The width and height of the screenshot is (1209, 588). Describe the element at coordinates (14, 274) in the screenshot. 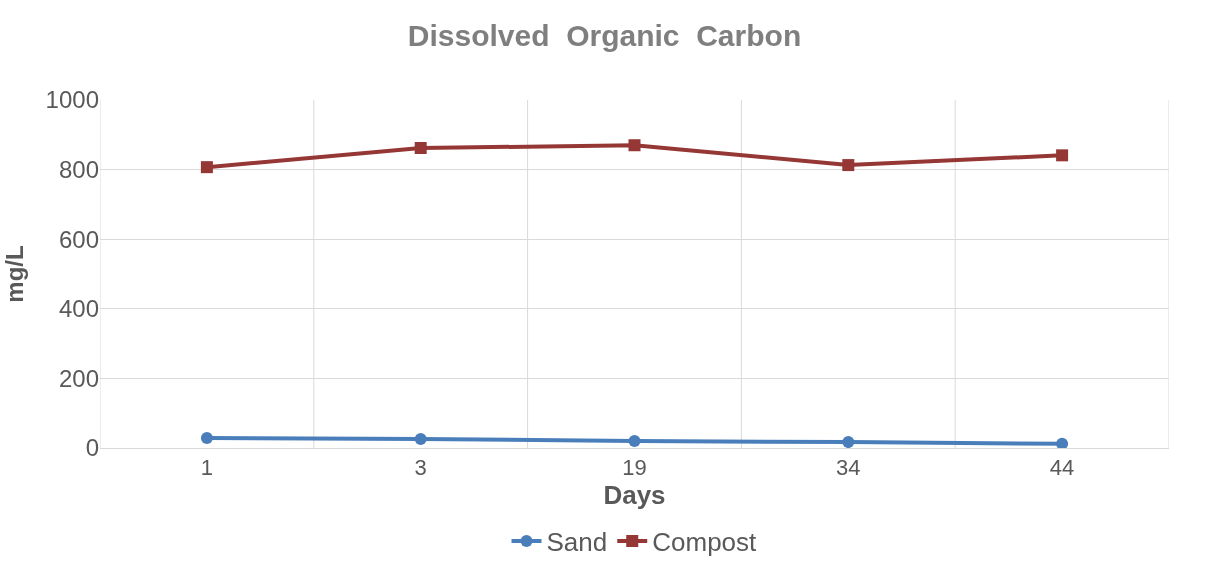

I see `y-axis-title: mg/L` at that location.